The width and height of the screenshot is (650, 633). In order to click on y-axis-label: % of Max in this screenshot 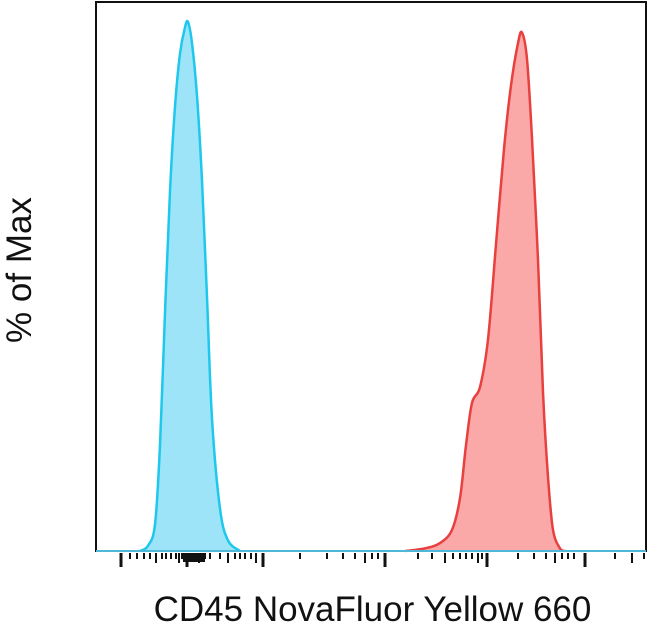, I will do `click(20, 316)`.